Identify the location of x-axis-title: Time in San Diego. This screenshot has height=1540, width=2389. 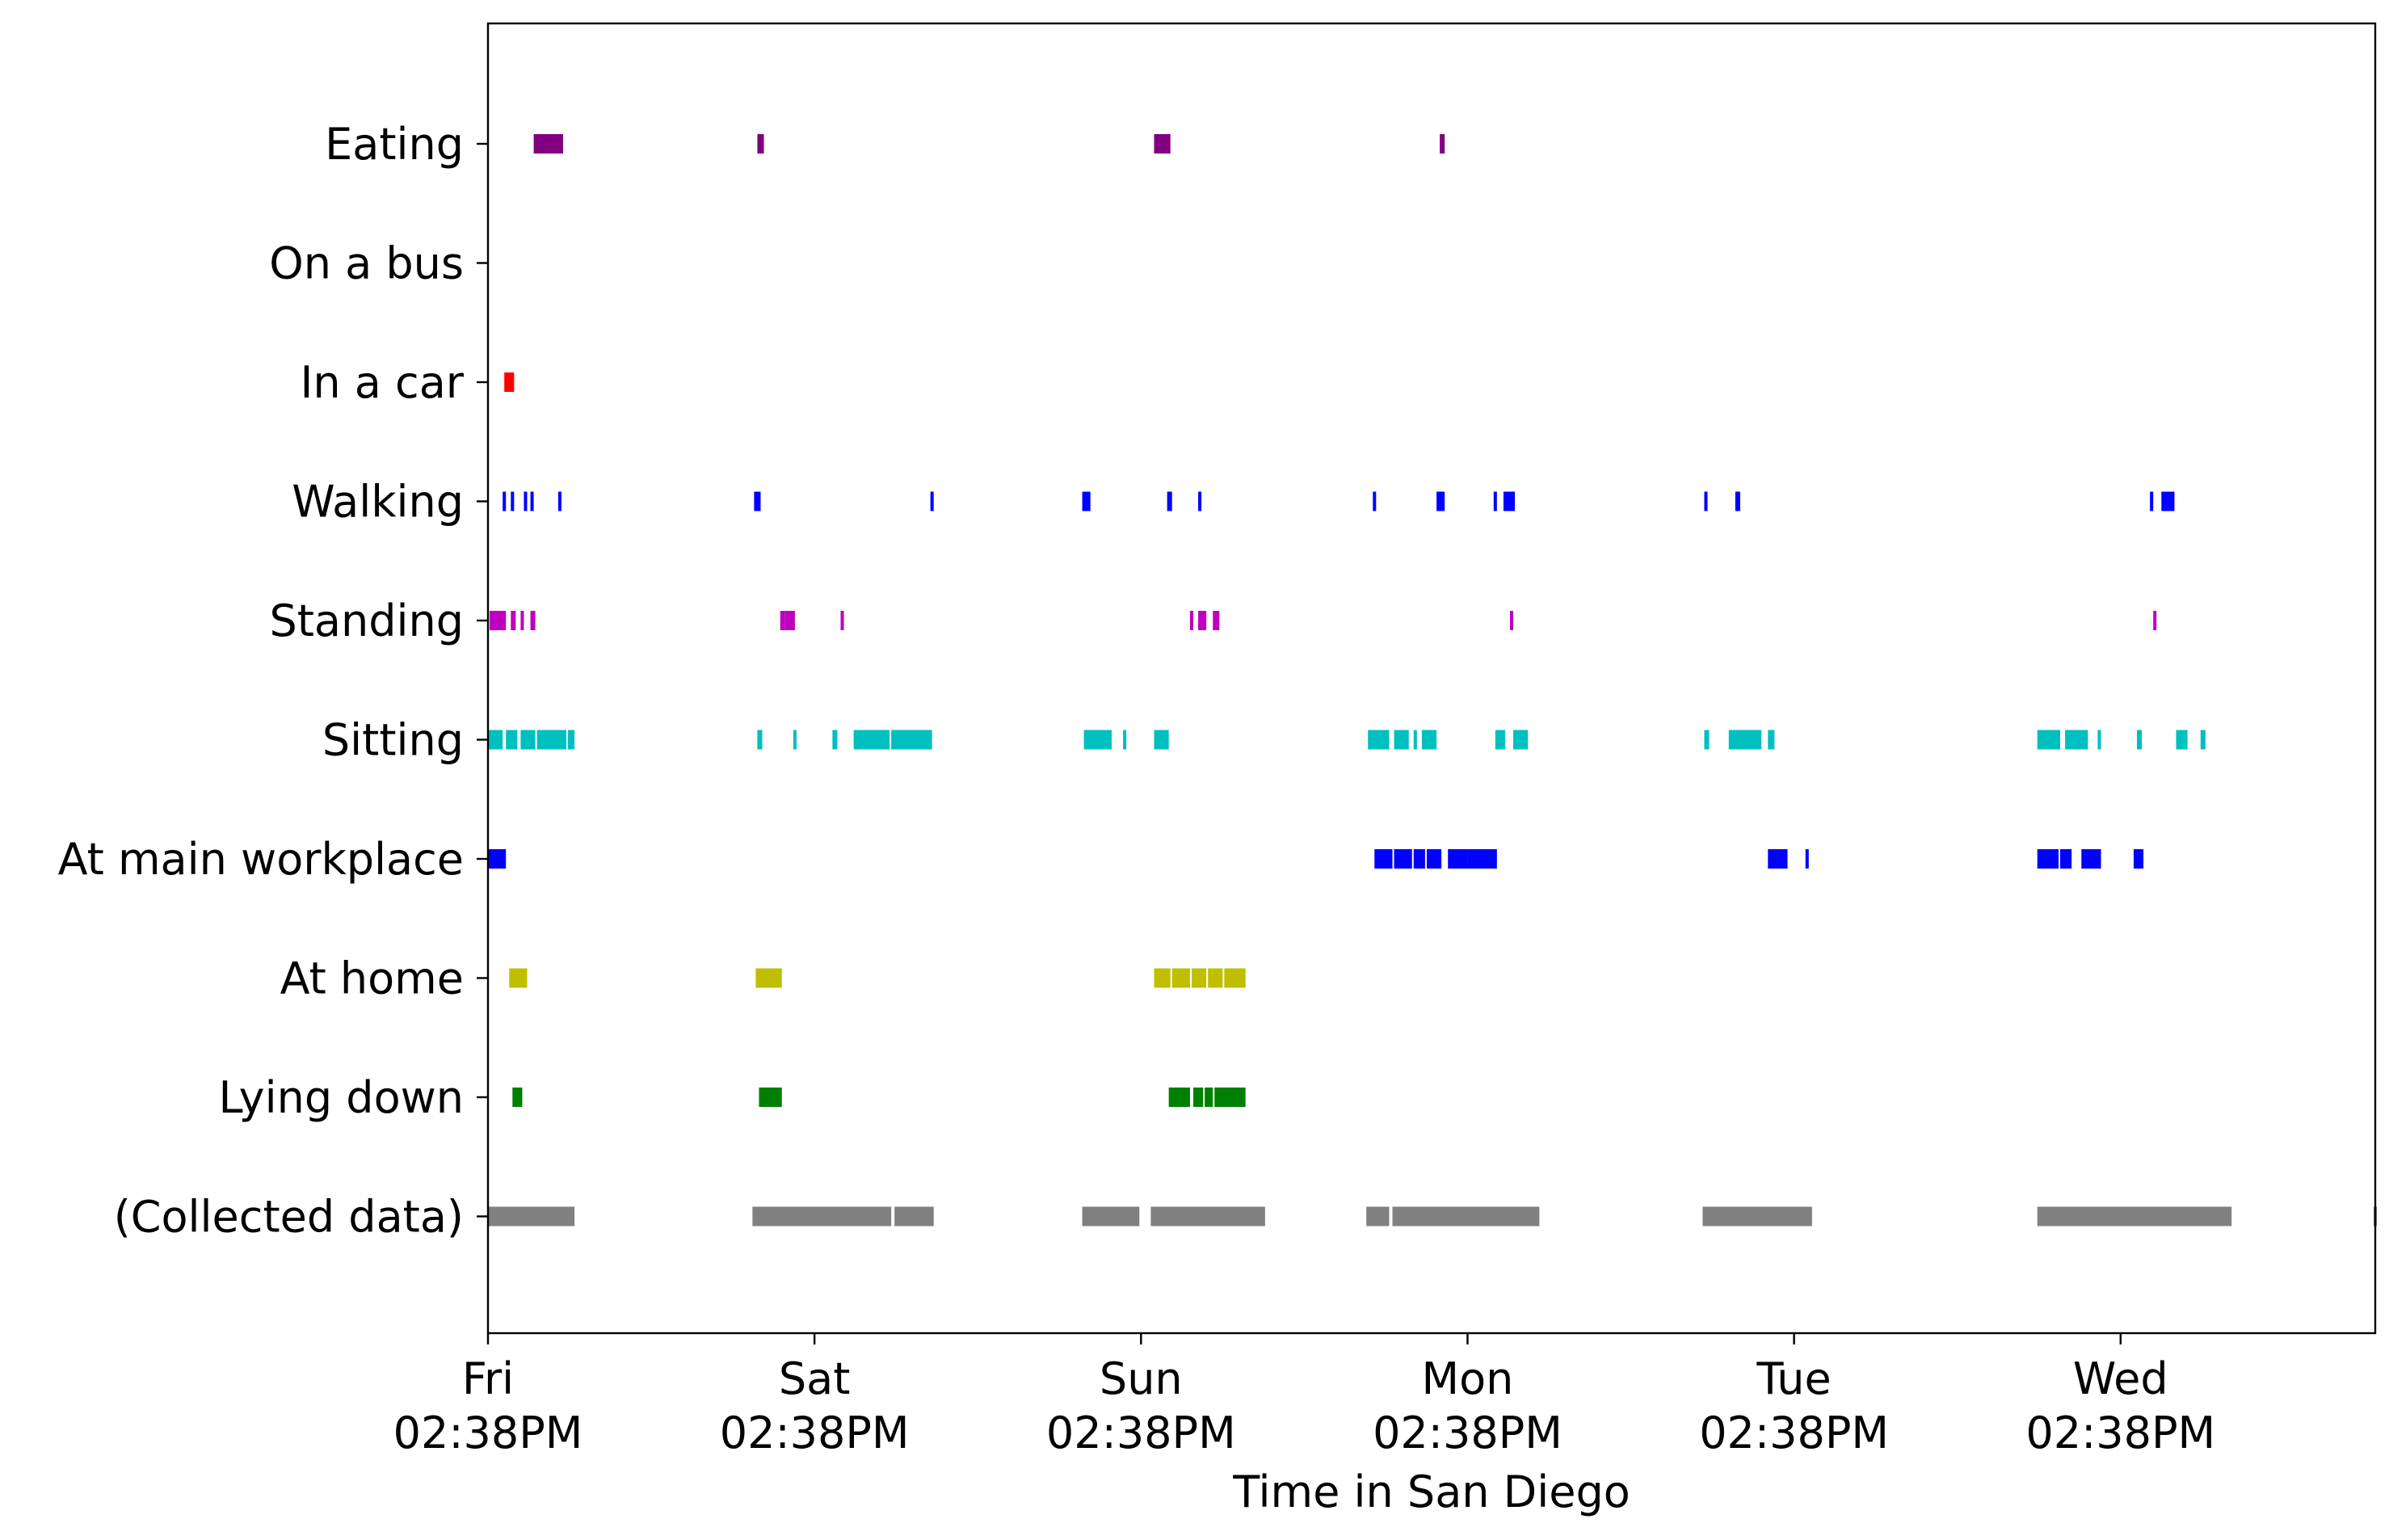
(1431, 1491).